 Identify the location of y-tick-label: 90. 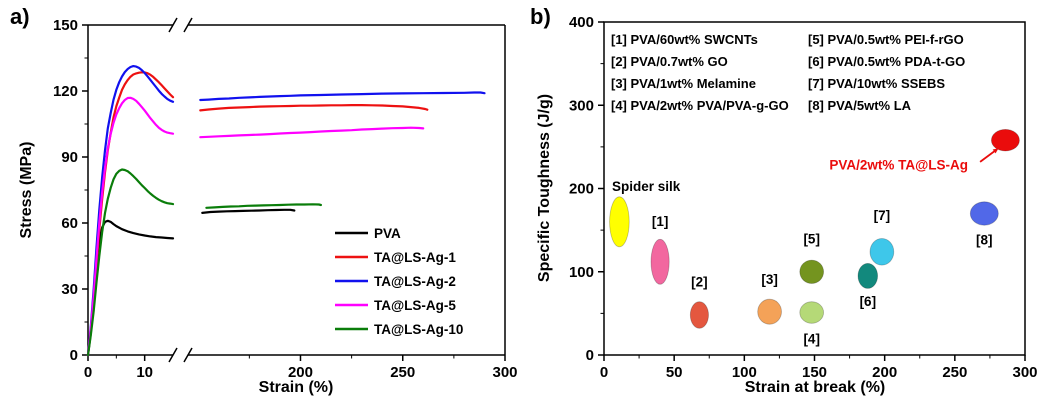
(69, 157).